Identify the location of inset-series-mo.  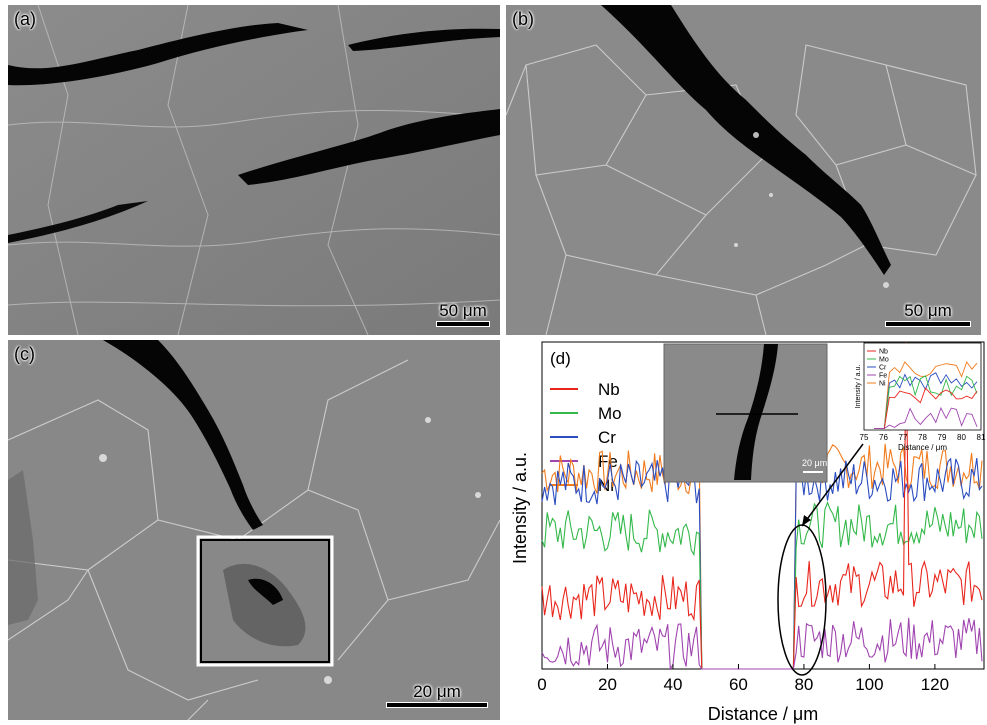
(926, 402).